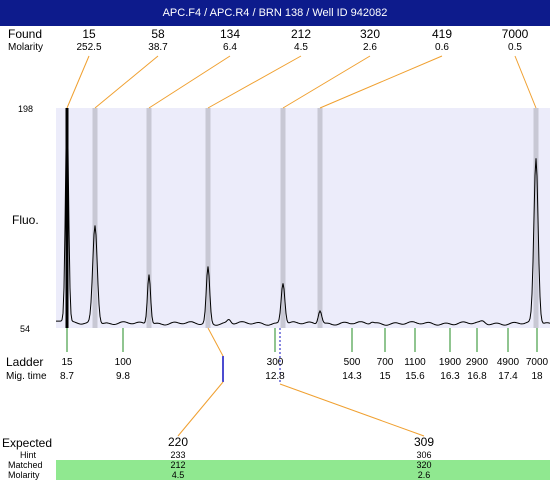 This screenshot has width=550, height=480. I want to click on connector-expected-220-top, so click(215, 342).